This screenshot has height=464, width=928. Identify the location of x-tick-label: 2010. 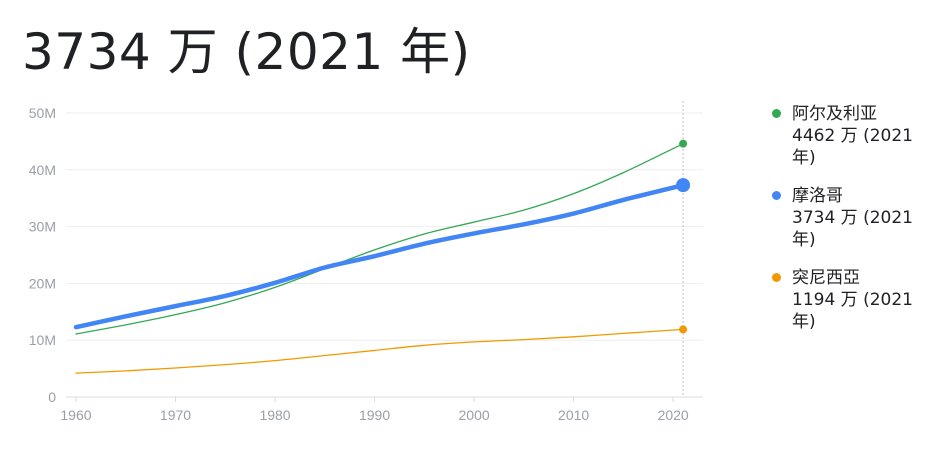
(573, 415).